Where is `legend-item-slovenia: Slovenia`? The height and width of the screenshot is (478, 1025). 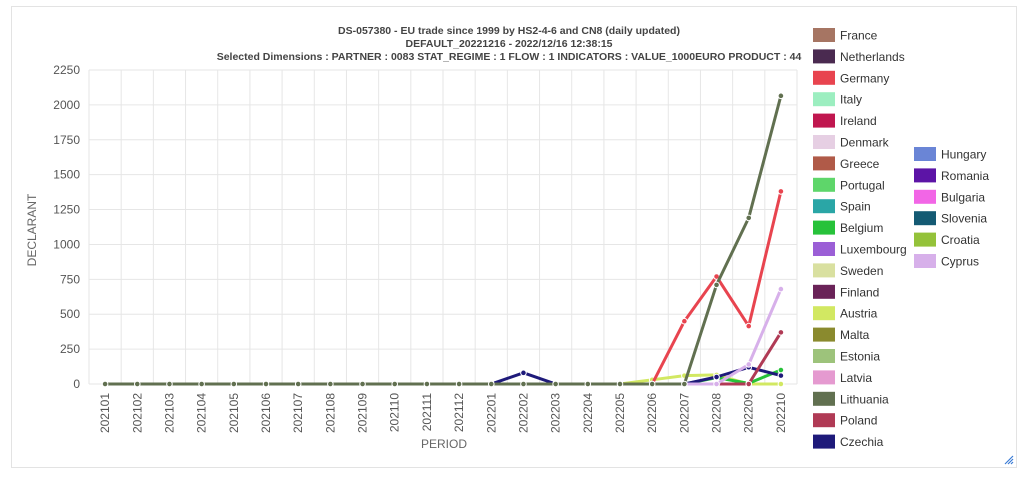
legend-item-slovenia: Slovenia is located at coordinates (950, 218).